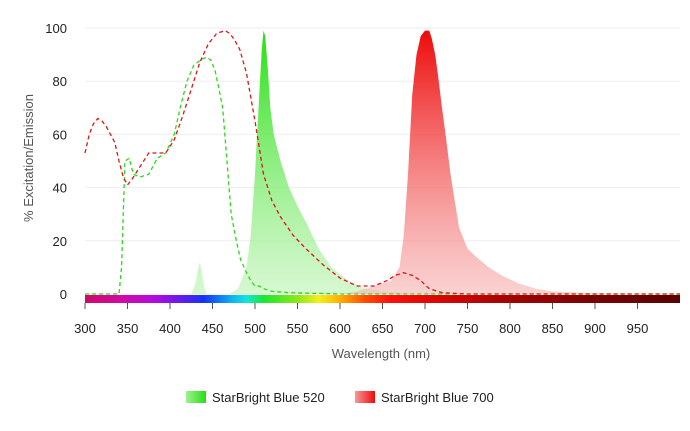  I want to click on legend-label-blue-520: StarBright Blue 520, so click(268, 397).